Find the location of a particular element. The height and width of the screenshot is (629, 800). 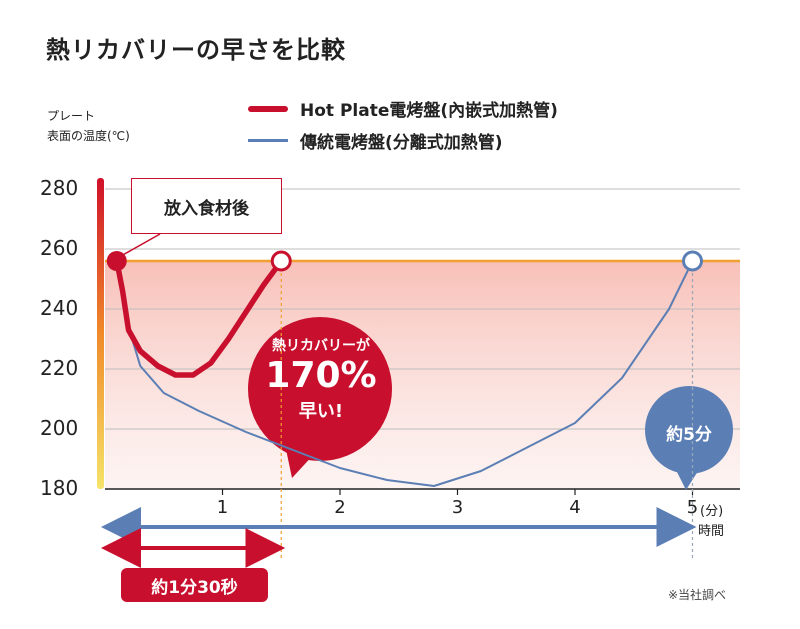

recovery-bubble-text: 熱リカバリーが 170% 早い! is located at coordinates (321, 379).